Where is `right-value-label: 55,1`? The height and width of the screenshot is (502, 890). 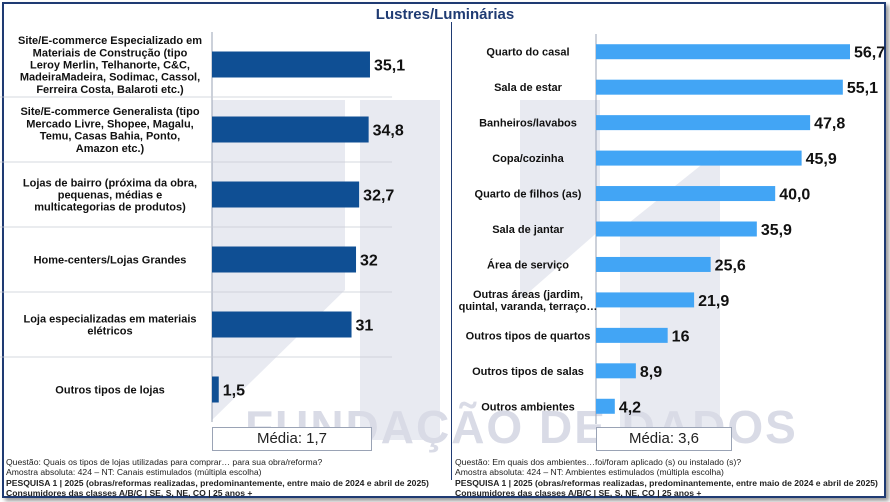
right-value-label: 55,1 is located at coordinates (862, 88).